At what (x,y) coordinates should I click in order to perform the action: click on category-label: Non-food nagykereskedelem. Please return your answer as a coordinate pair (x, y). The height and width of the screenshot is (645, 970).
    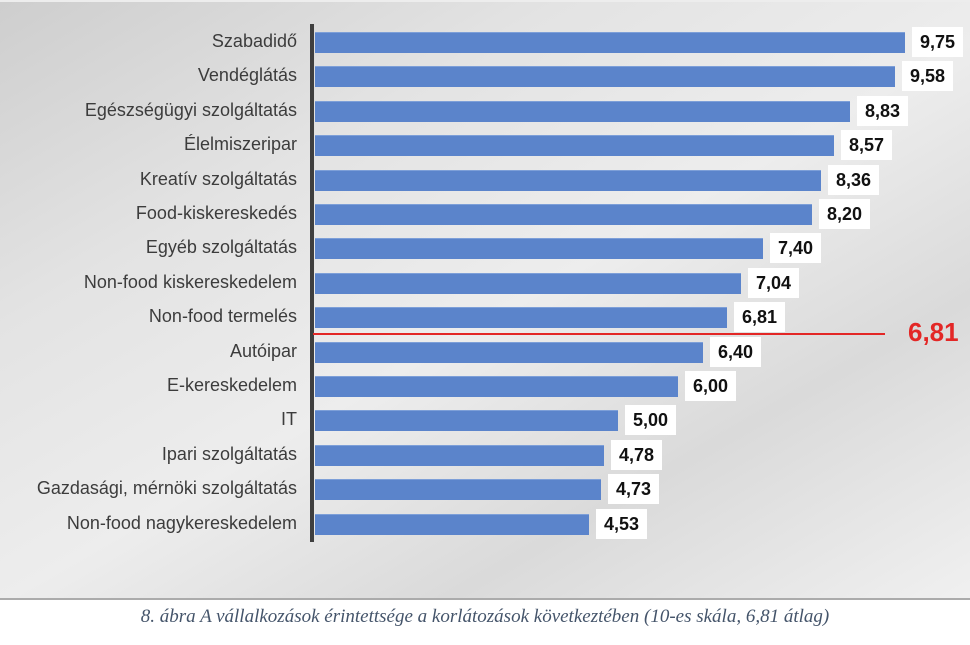
    Looking at the image, I should click on (181, 522).